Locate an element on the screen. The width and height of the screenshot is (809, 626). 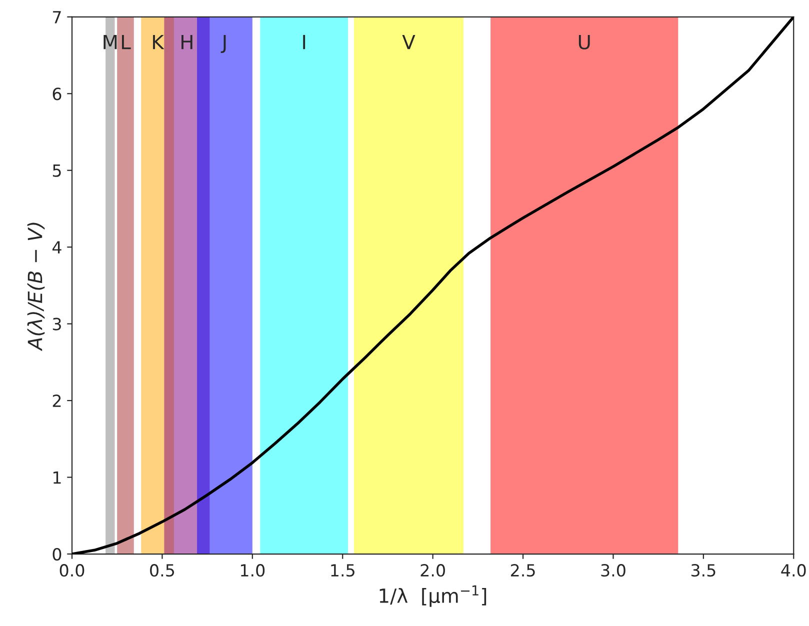
band-label: H is located at coordinates (187, 42).